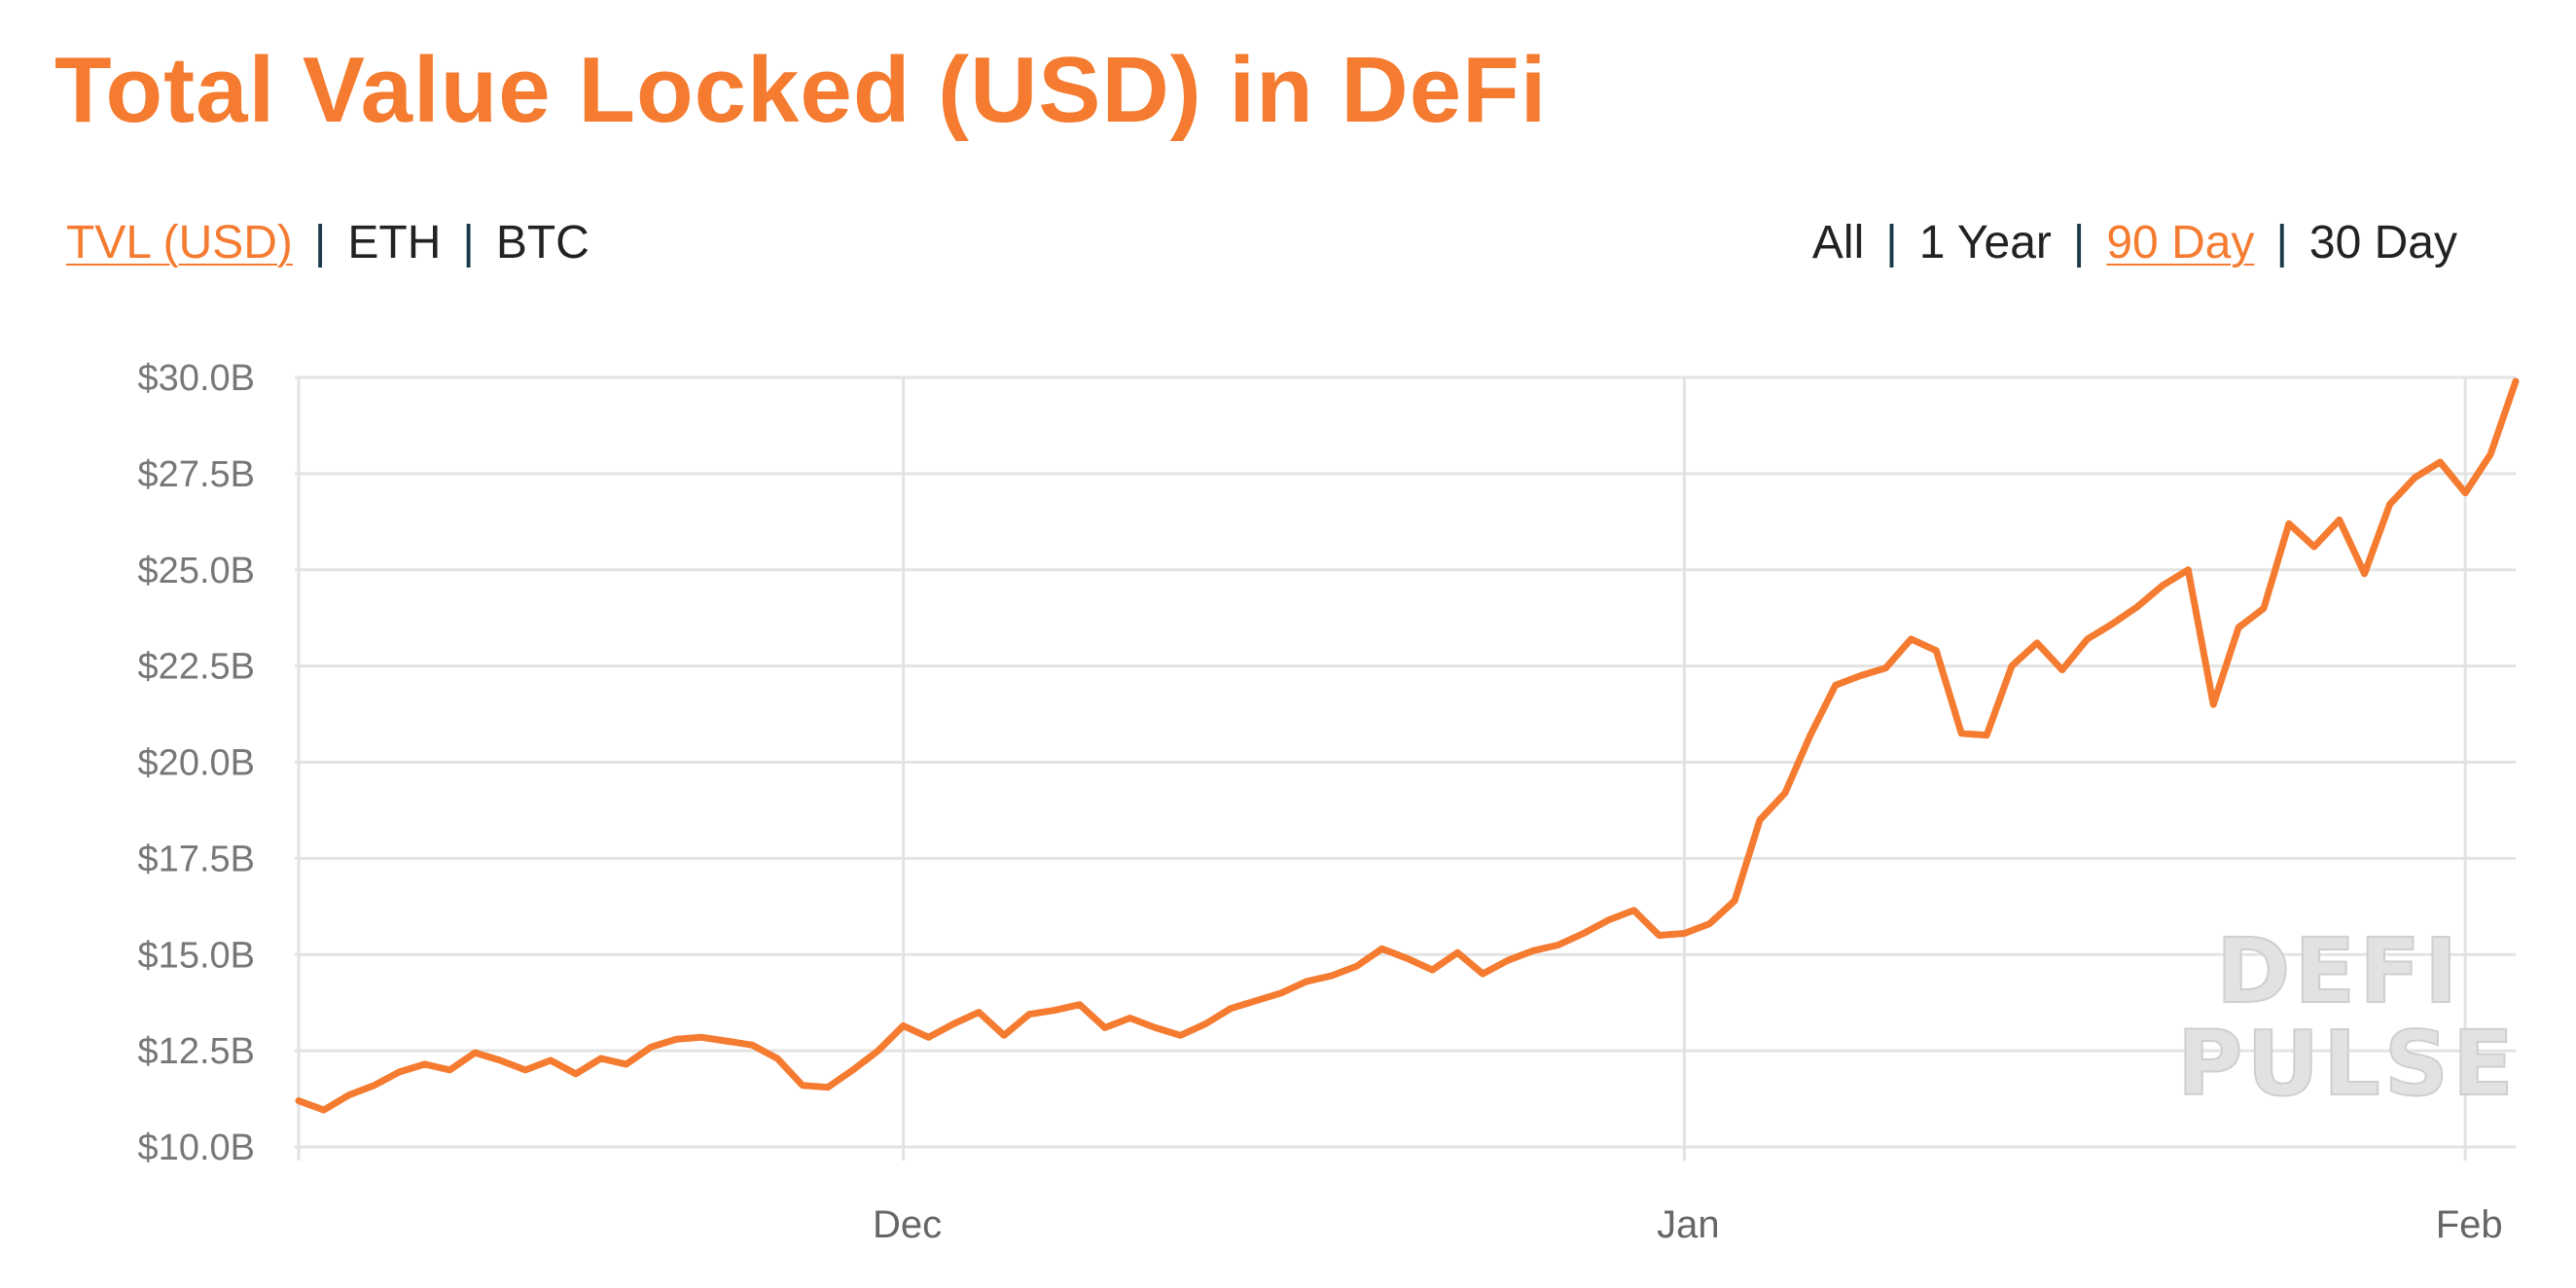  What do you see at coordinates (907, 1224) in the screenshot?
I see `x-tick-label: Dec` at bounding box center [907, 1224].